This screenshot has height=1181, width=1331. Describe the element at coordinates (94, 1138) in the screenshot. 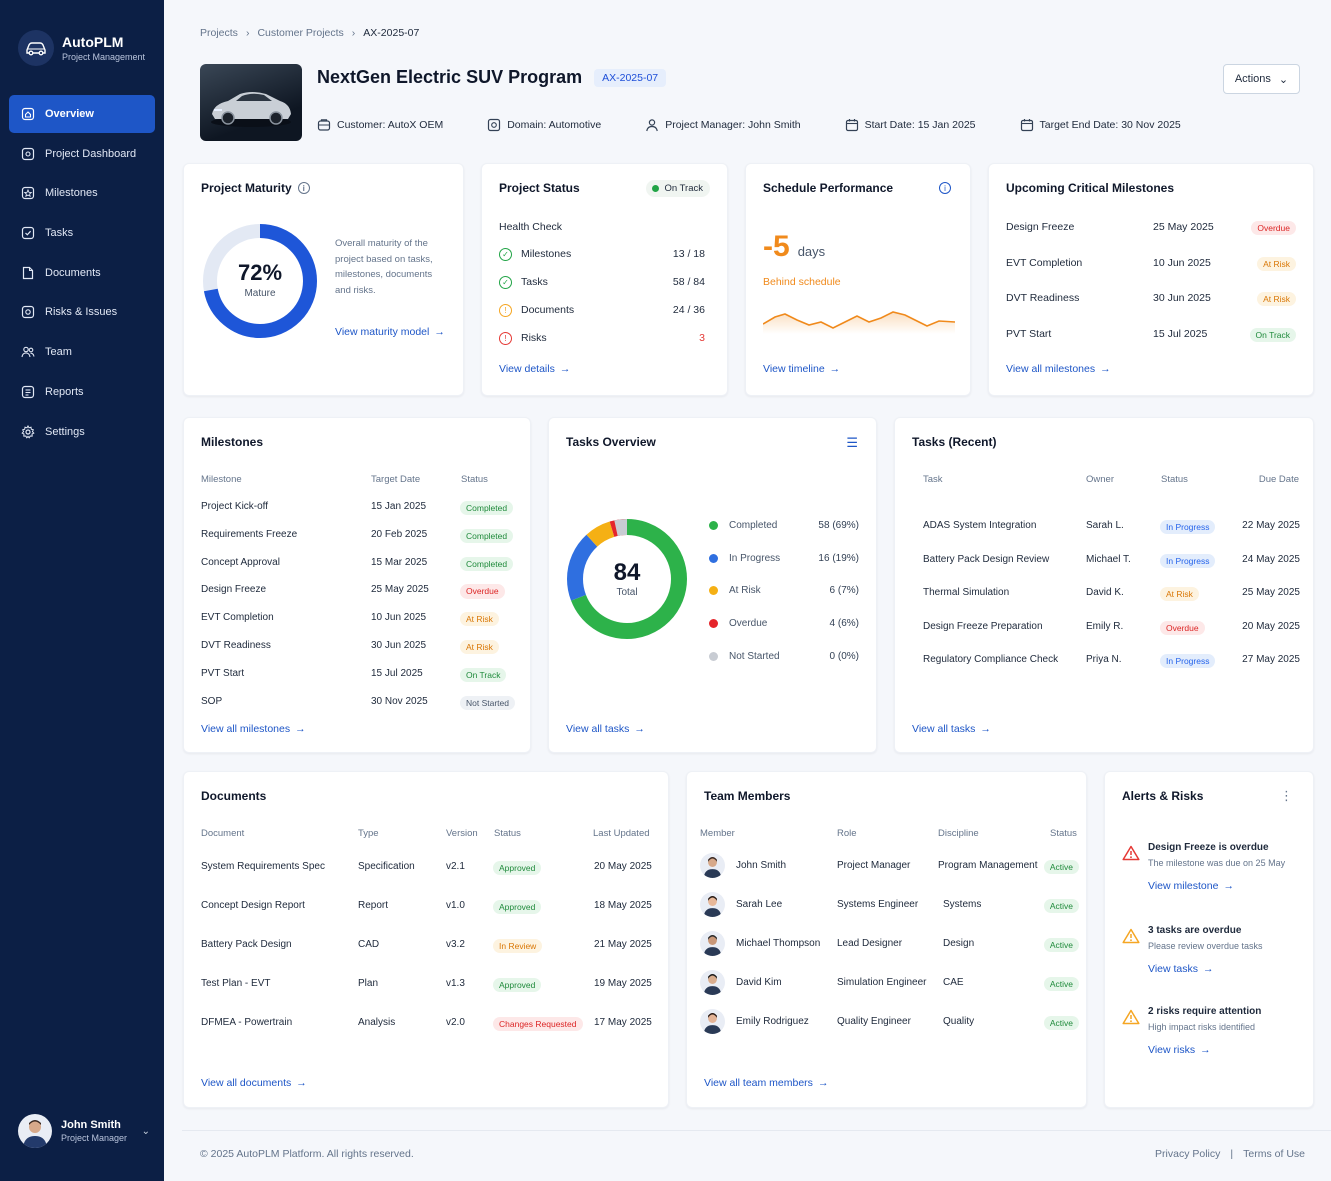

I see `user-role: Project Manager` at that location.